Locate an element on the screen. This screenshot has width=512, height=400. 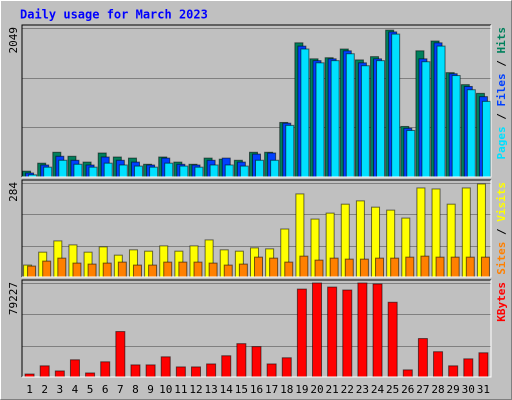
x-tick-label: 14 is located at coordinates (227, 389).